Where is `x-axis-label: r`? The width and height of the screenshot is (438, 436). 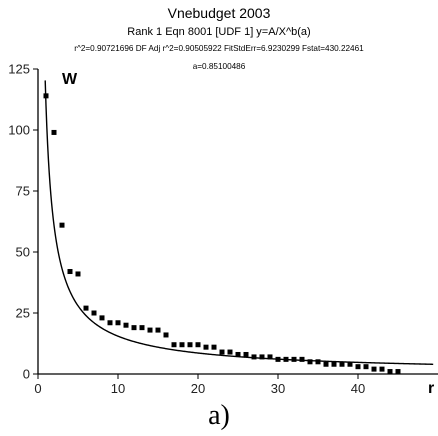 x-axis-label: r is located at coordinates (431, 388).